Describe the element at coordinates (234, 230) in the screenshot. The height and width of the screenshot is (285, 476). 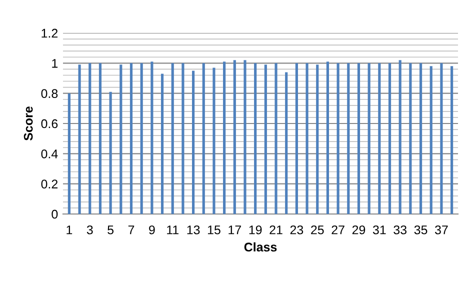
I see `x-tick-label: 17` at that location.